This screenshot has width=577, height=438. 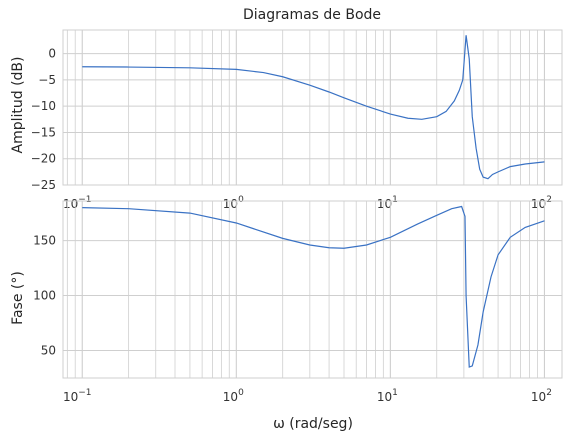 What do you see at coordinates (43, 159) in the screenshot?
I see `y-tick-label: −20` at bounding box center [43, 159].